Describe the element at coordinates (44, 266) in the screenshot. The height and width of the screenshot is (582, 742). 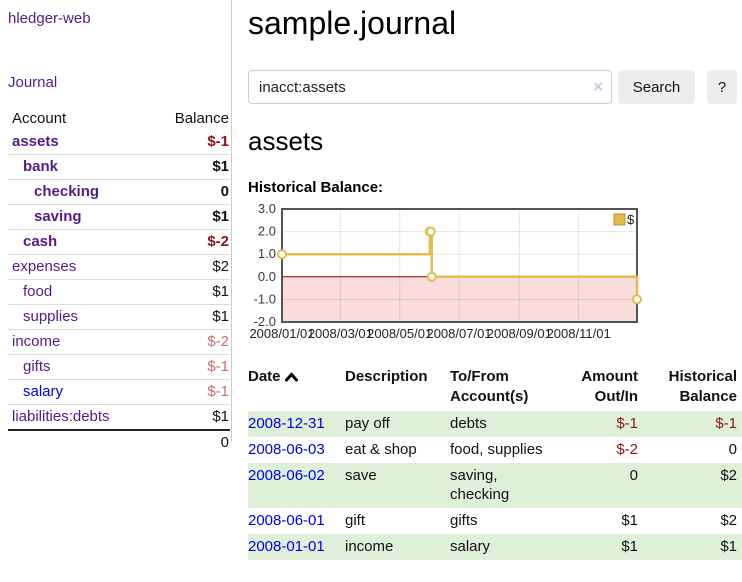
I see `account-link: expenses` at that location.